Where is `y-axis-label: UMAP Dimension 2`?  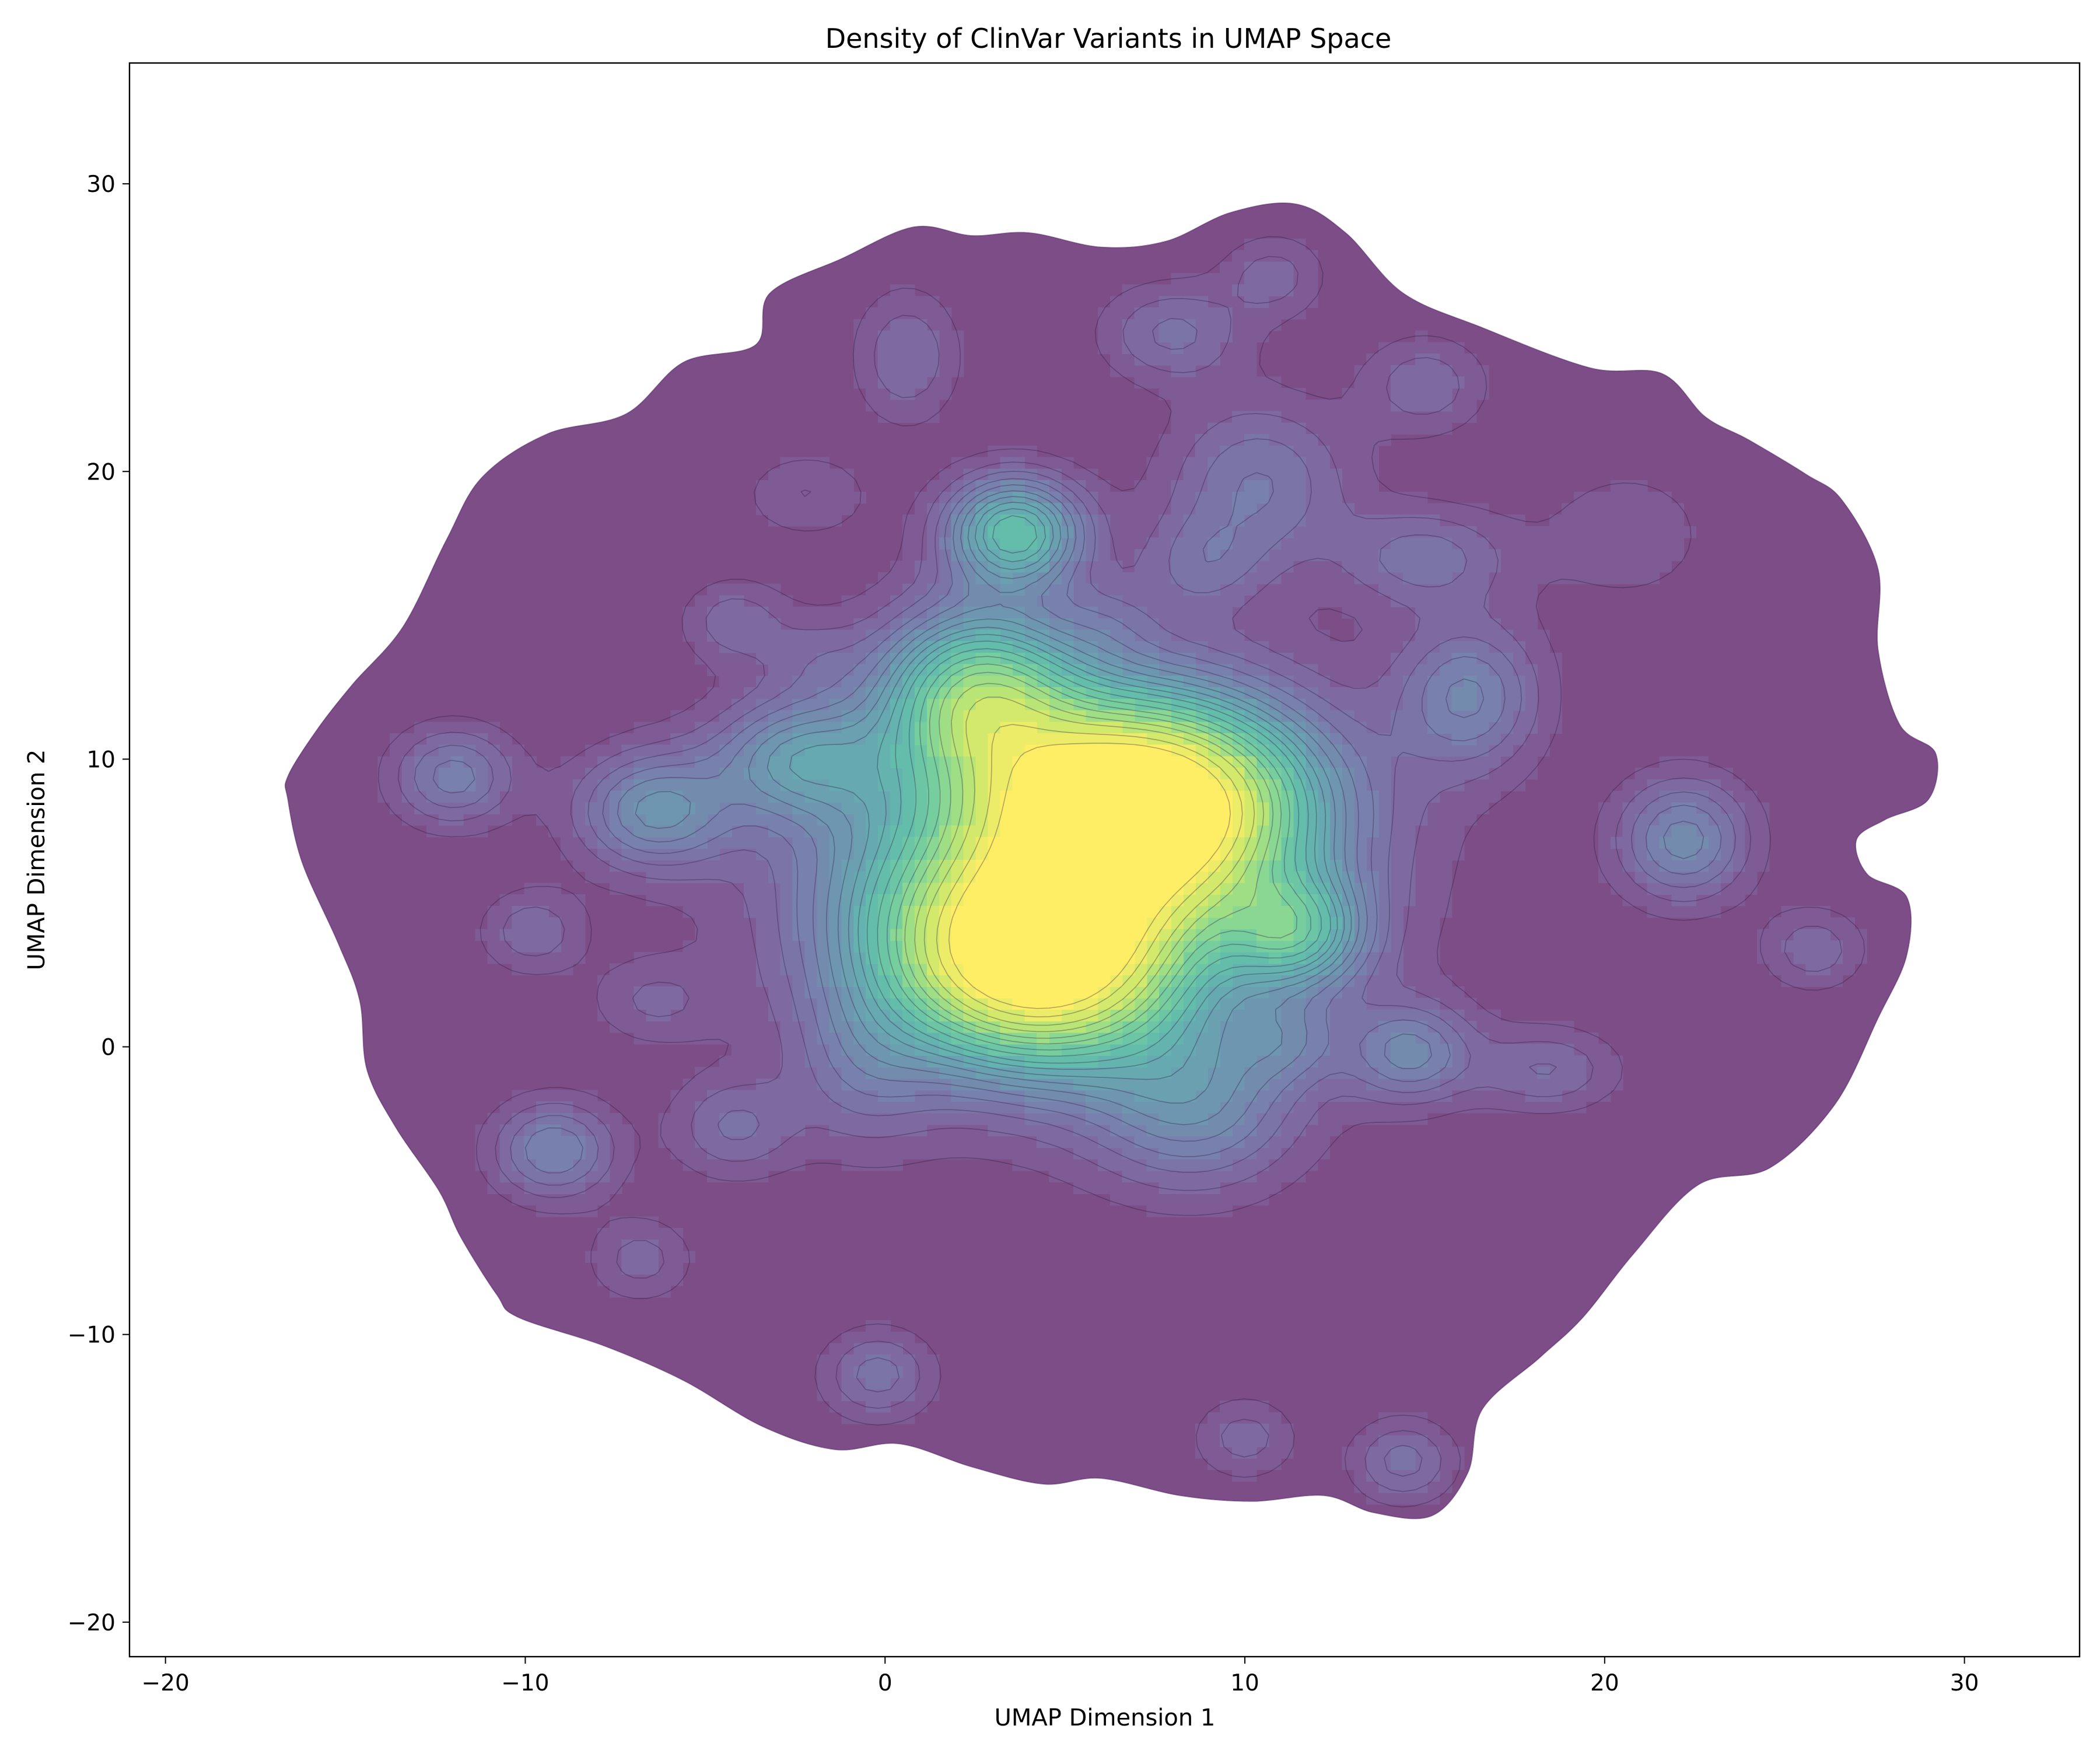
y-axis-label: UMAP Dimension 2 is located at coordinates (36, 860).